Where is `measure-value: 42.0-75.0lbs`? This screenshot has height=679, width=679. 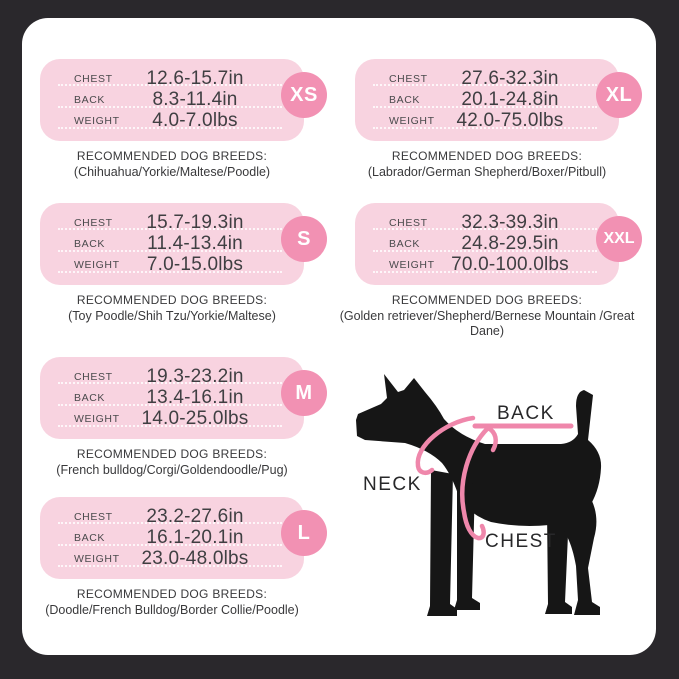
measure-value: 42.0-75.0lbs is located at coordinates (510, 121).